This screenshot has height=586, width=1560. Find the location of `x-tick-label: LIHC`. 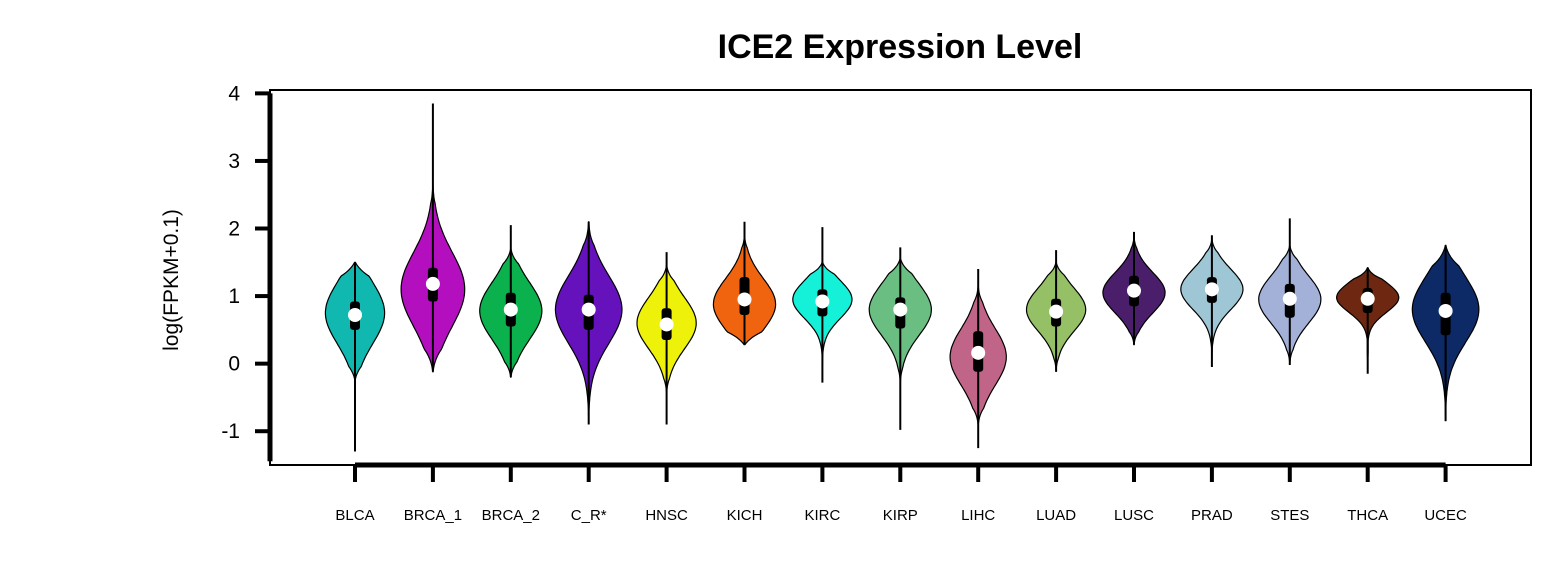

x-tick-label: LIHC is located at coordinates (978, 515).